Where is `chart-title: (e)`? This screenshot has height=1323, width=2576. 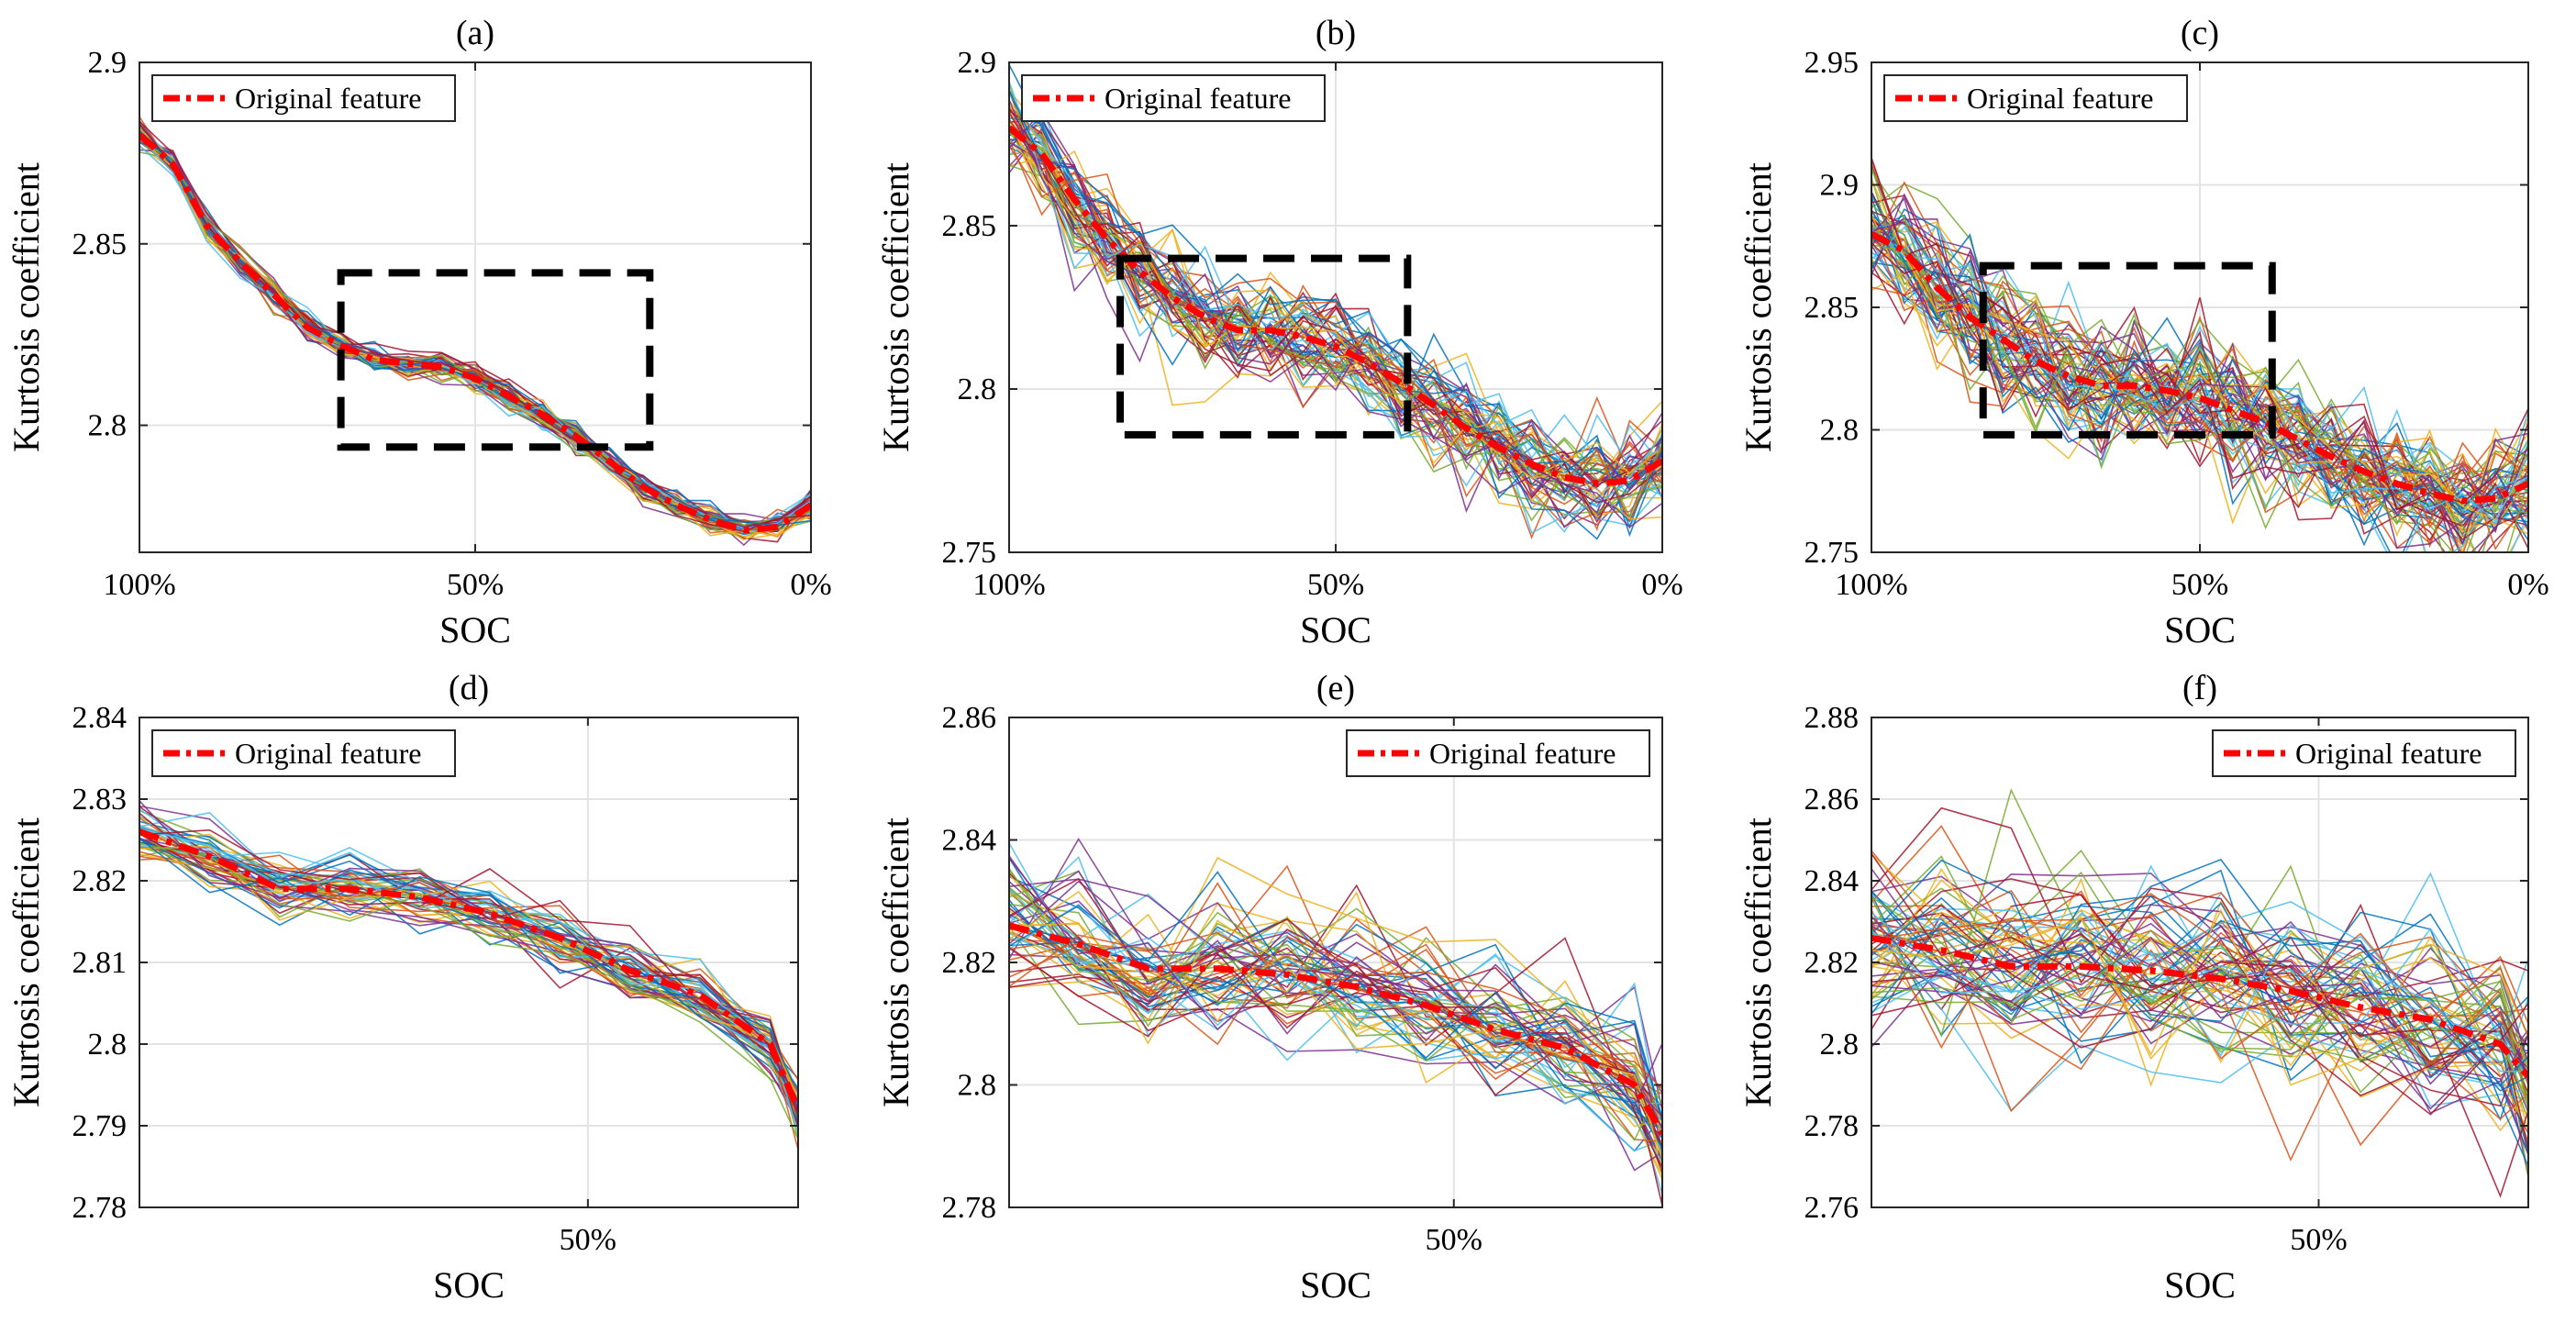 chart-title: (e) is located at coordinates (1335, 688).